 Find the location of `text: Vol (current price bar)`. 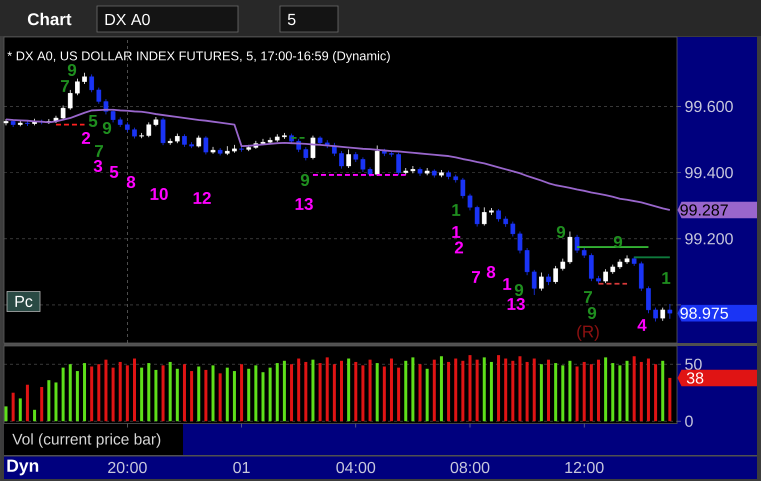

text: Vol (current price bar) is located at coordinates (86, 440).